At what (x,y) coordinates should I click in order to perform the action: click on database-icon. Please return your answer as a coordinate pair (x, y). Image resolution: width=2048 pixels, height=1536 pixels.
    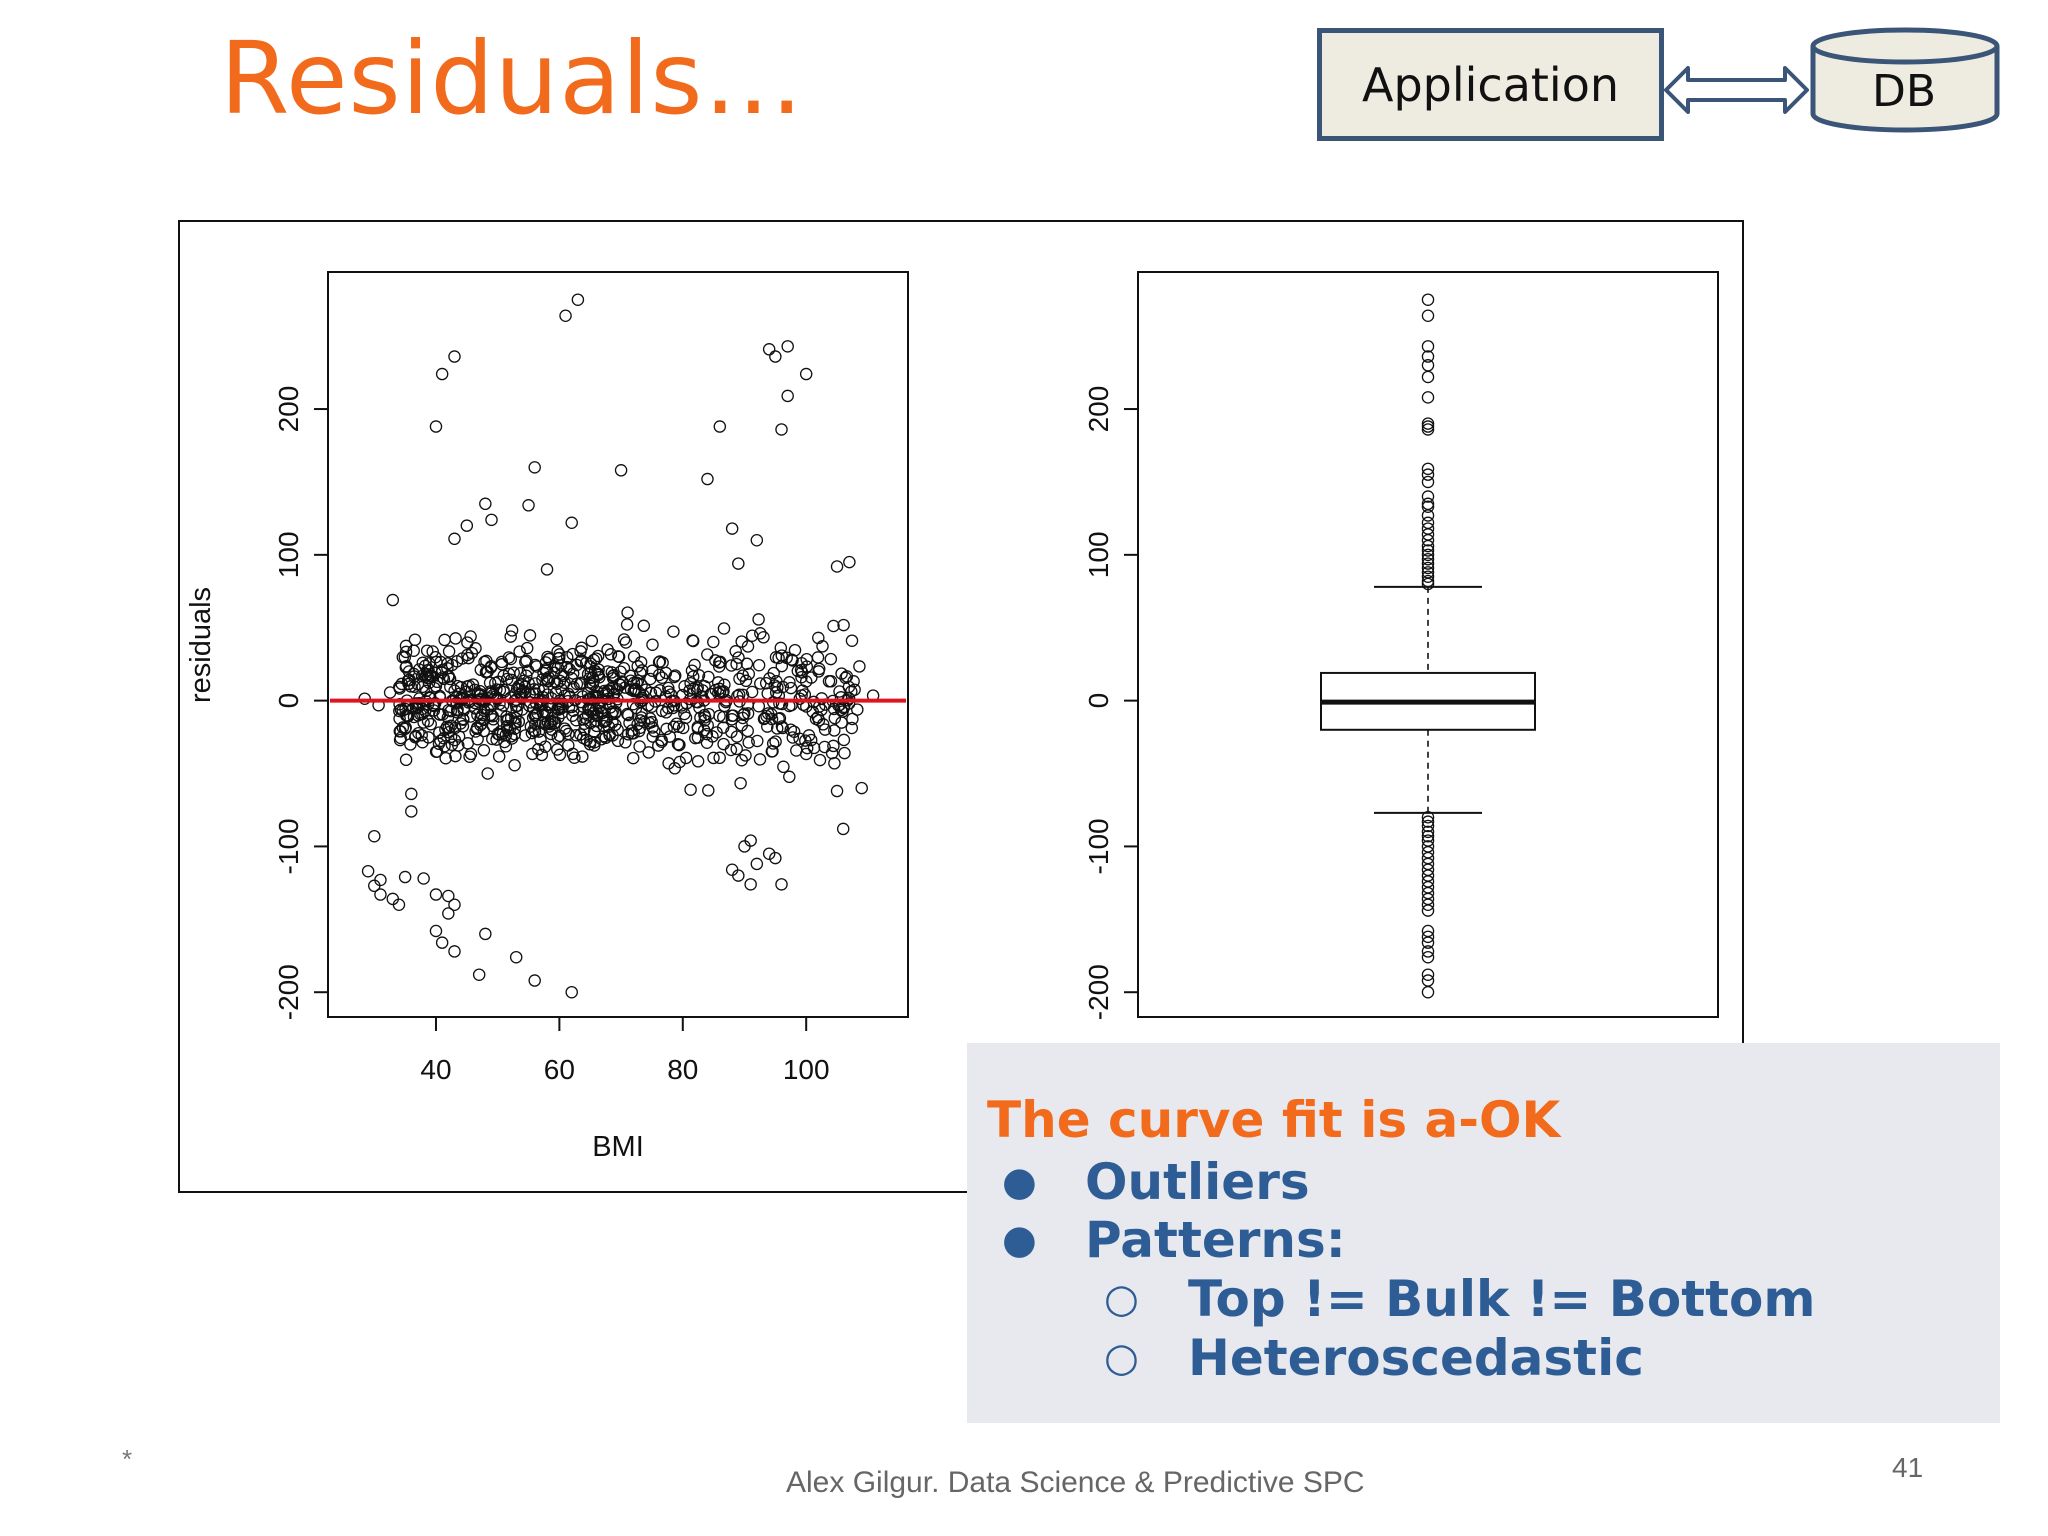
    Looking at the image, I should click on (1905, 80).